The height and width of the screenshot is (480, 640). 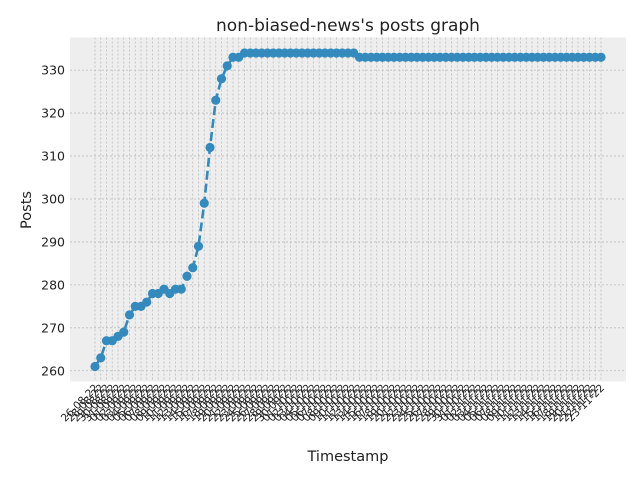 I want to click on y-tick-label: 270, so click(x=53, y=327).